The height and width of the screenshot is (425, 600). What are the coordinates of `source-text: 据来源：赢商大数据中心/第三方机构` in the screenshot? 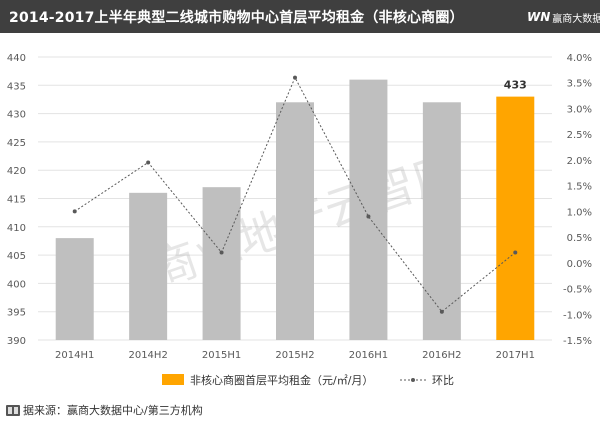 It's located at (113, 410).